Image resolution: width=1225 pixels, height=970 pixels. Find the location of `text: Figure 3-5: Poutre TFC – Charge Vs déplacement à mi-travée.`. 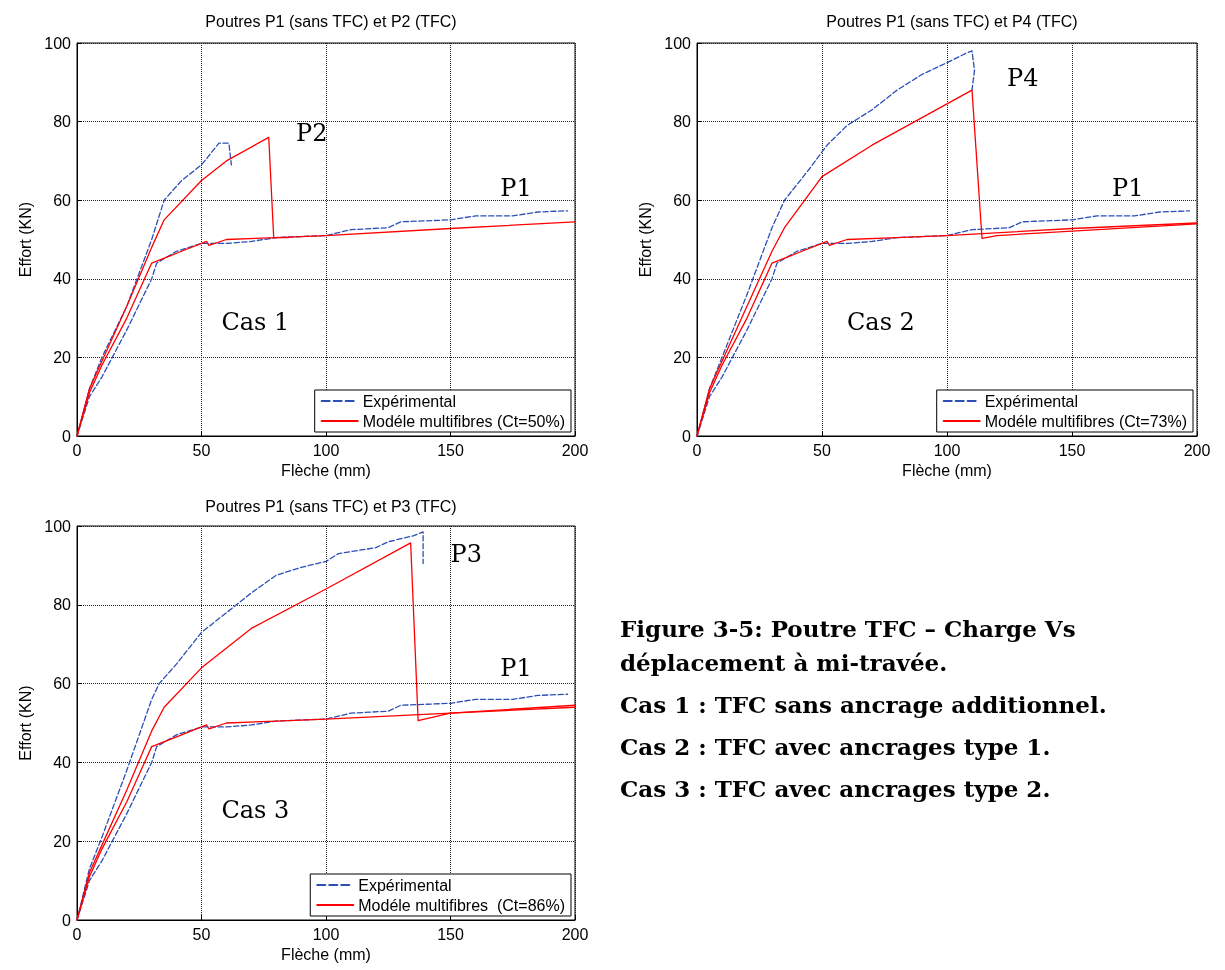

text: Figure 3-5: Poutre TFC – Charge Vs déplacement à mi-travée. is located at coordinates (848, 646).